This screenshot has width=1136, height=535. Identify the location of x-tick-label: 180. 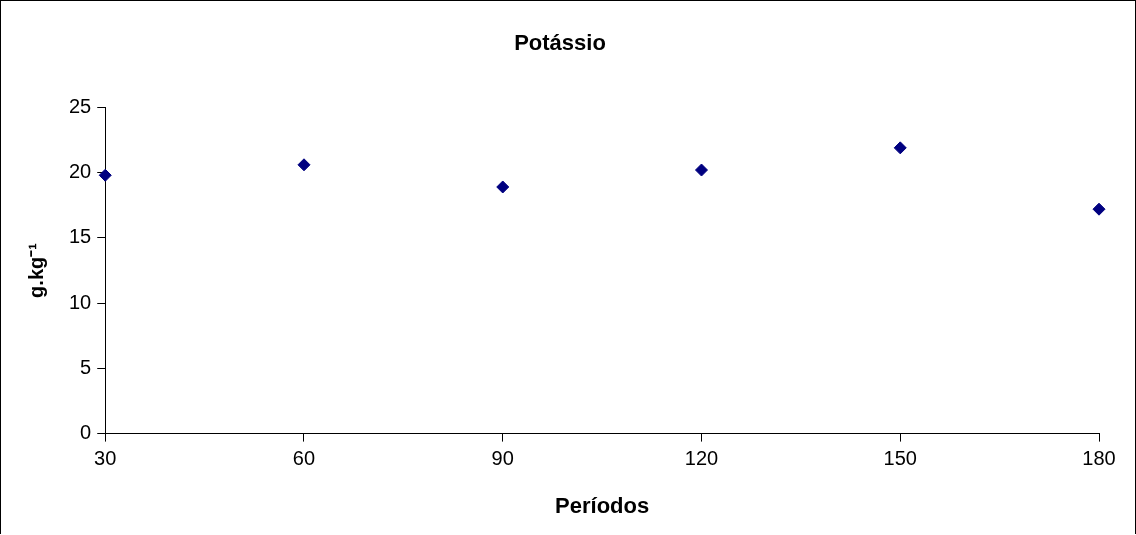
(1099, 458).